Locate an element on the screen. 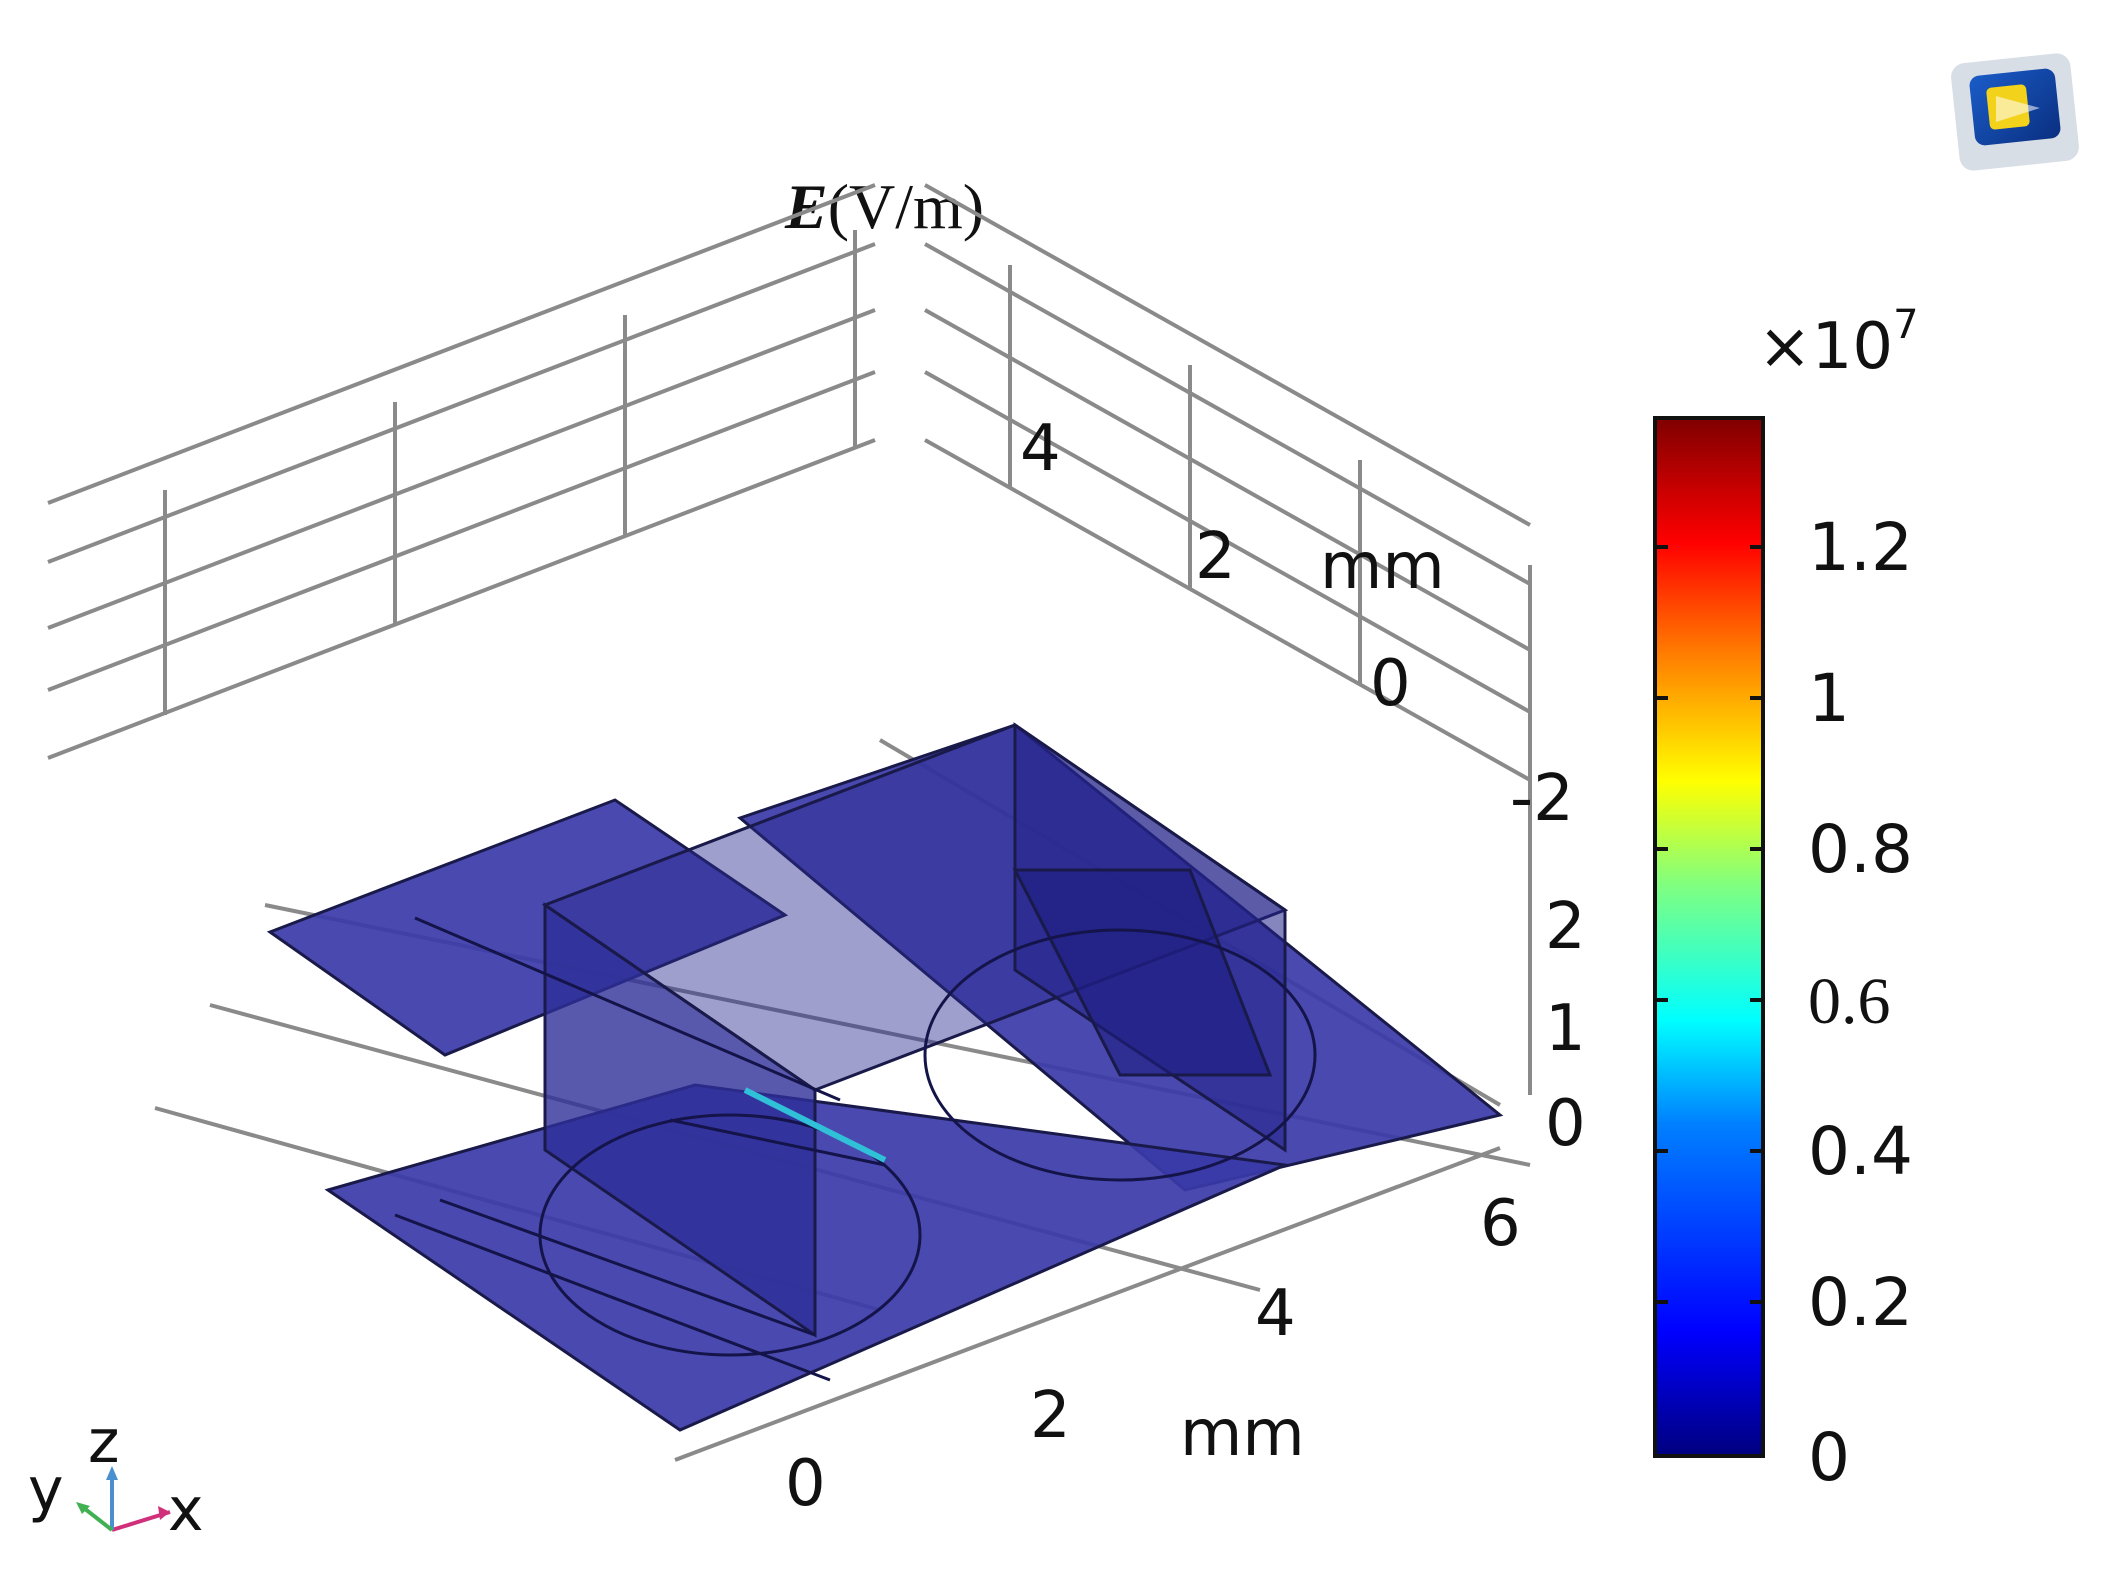 The image size is (2113, 1579). y-tick-3: -2 is located at coordinates (1542, 799).